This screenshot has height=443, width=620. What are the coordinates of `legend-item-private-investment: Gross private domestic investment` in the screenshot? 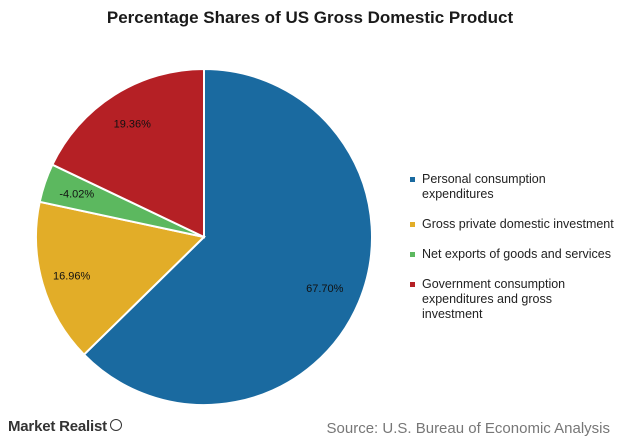 It's located at (512, 224).